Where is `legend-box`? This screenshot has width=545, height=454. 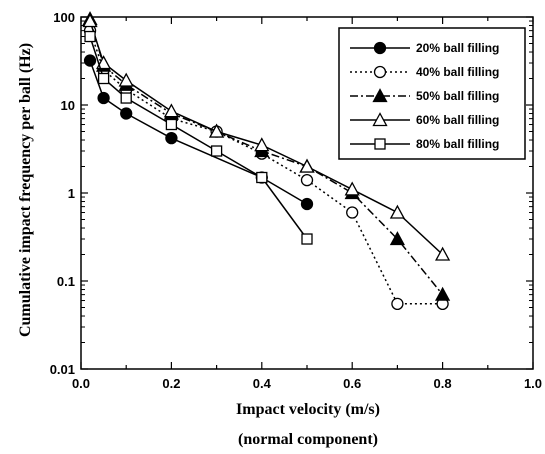 legend-box is located at coordinates (432, 93).